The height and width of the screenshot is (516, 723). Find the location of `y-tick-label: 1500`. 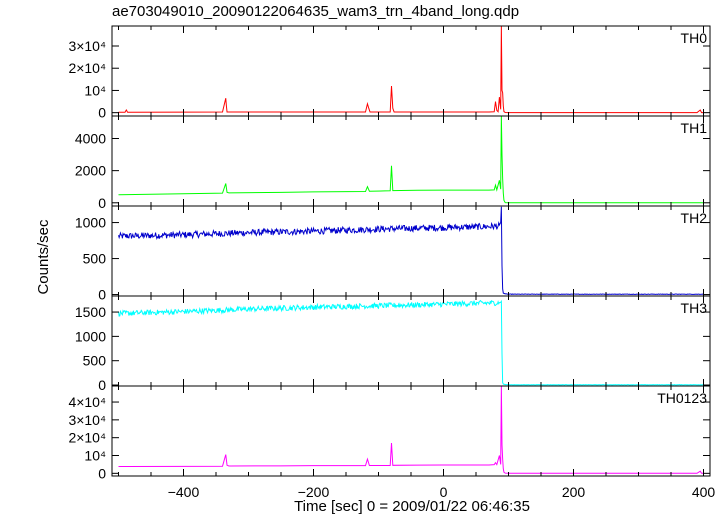

y-tick-label: 1500 is located at coordinates (90, 312).